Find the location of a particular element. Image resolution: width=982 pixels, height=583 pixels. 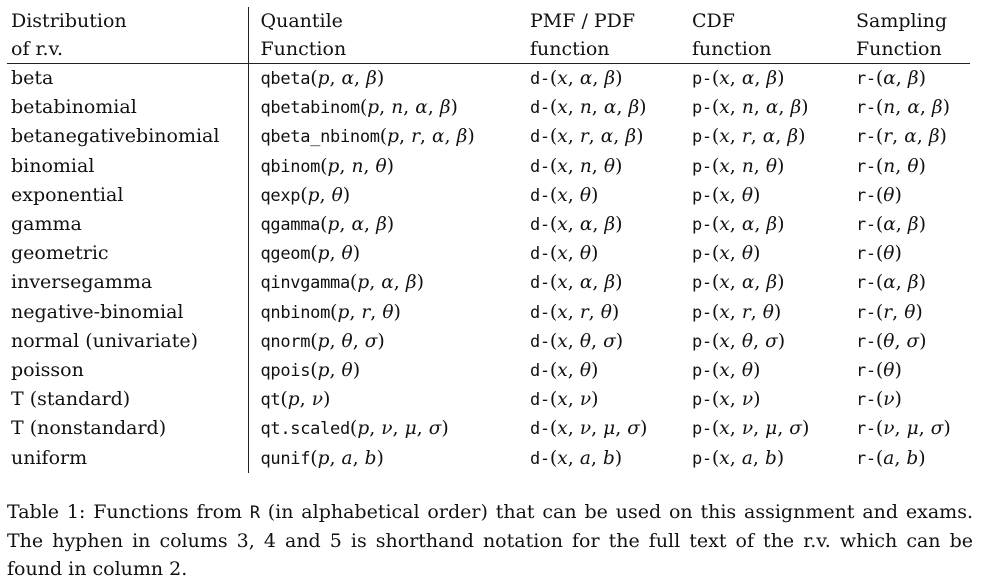

distribution-name: normal (univariate) is located at coordinates (105, 340).